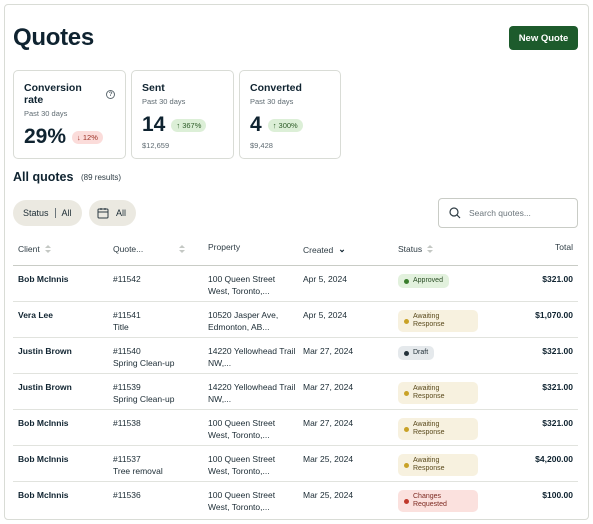 This screenshot has width=593, height=524. Describe the element at coordinates (156, 145) in the screenshot. I see `card-money: $12,659` at that location.